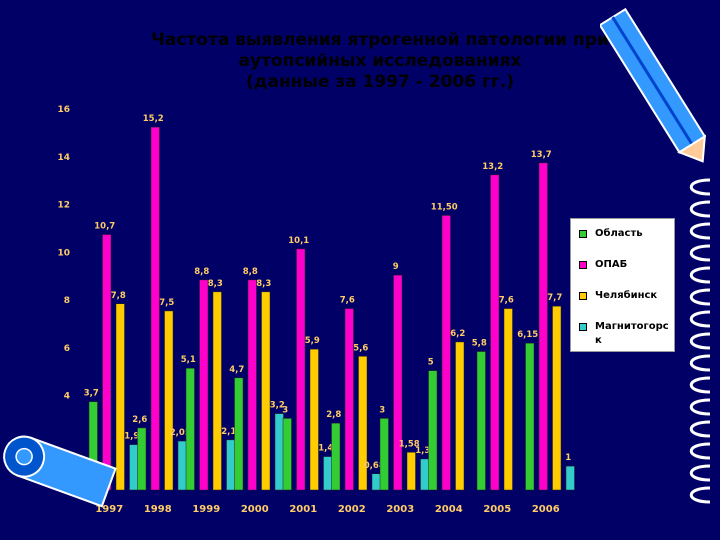 This screenshot has width=720, height=540. I want to click on y-tick-label: 10, so click(63, 253).